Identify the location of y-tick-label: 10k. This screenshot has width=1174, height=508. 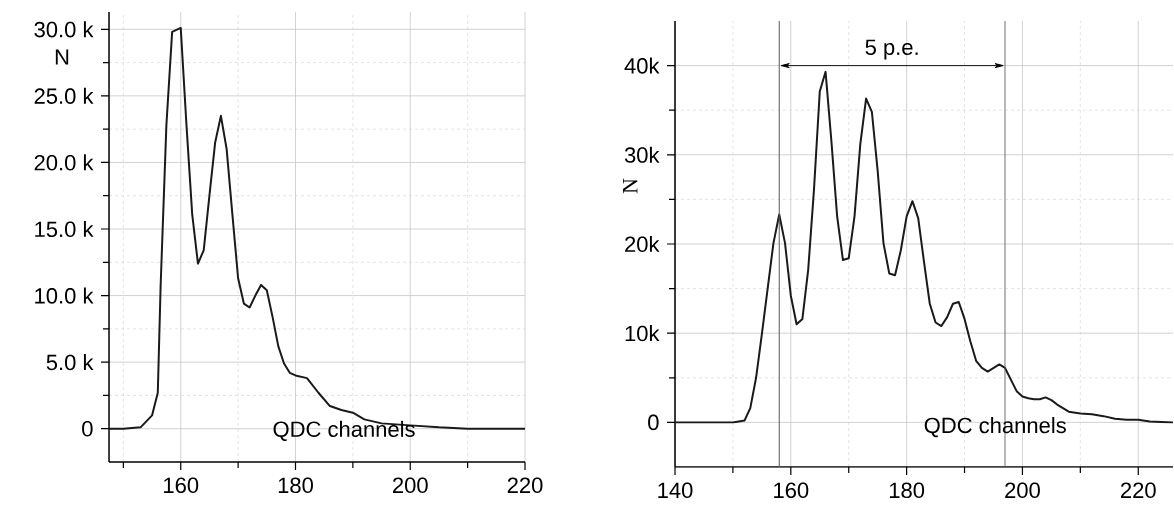
(642, 333).